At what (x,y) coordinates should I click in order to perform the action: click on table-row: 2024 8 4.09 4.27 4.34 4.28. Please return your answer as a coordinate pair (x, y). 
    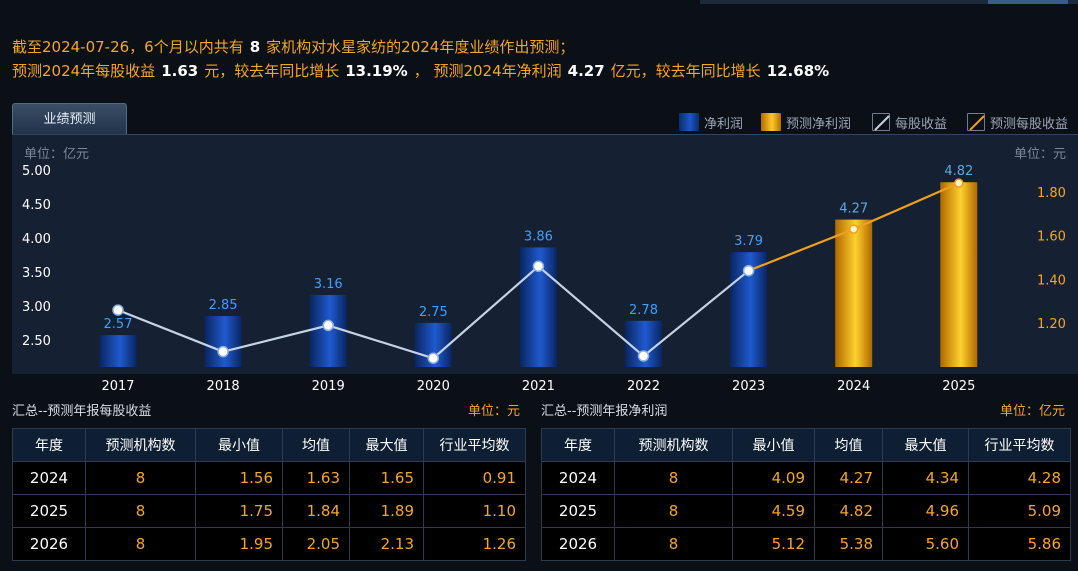
    Looking at the image, I should click on (806, 478).